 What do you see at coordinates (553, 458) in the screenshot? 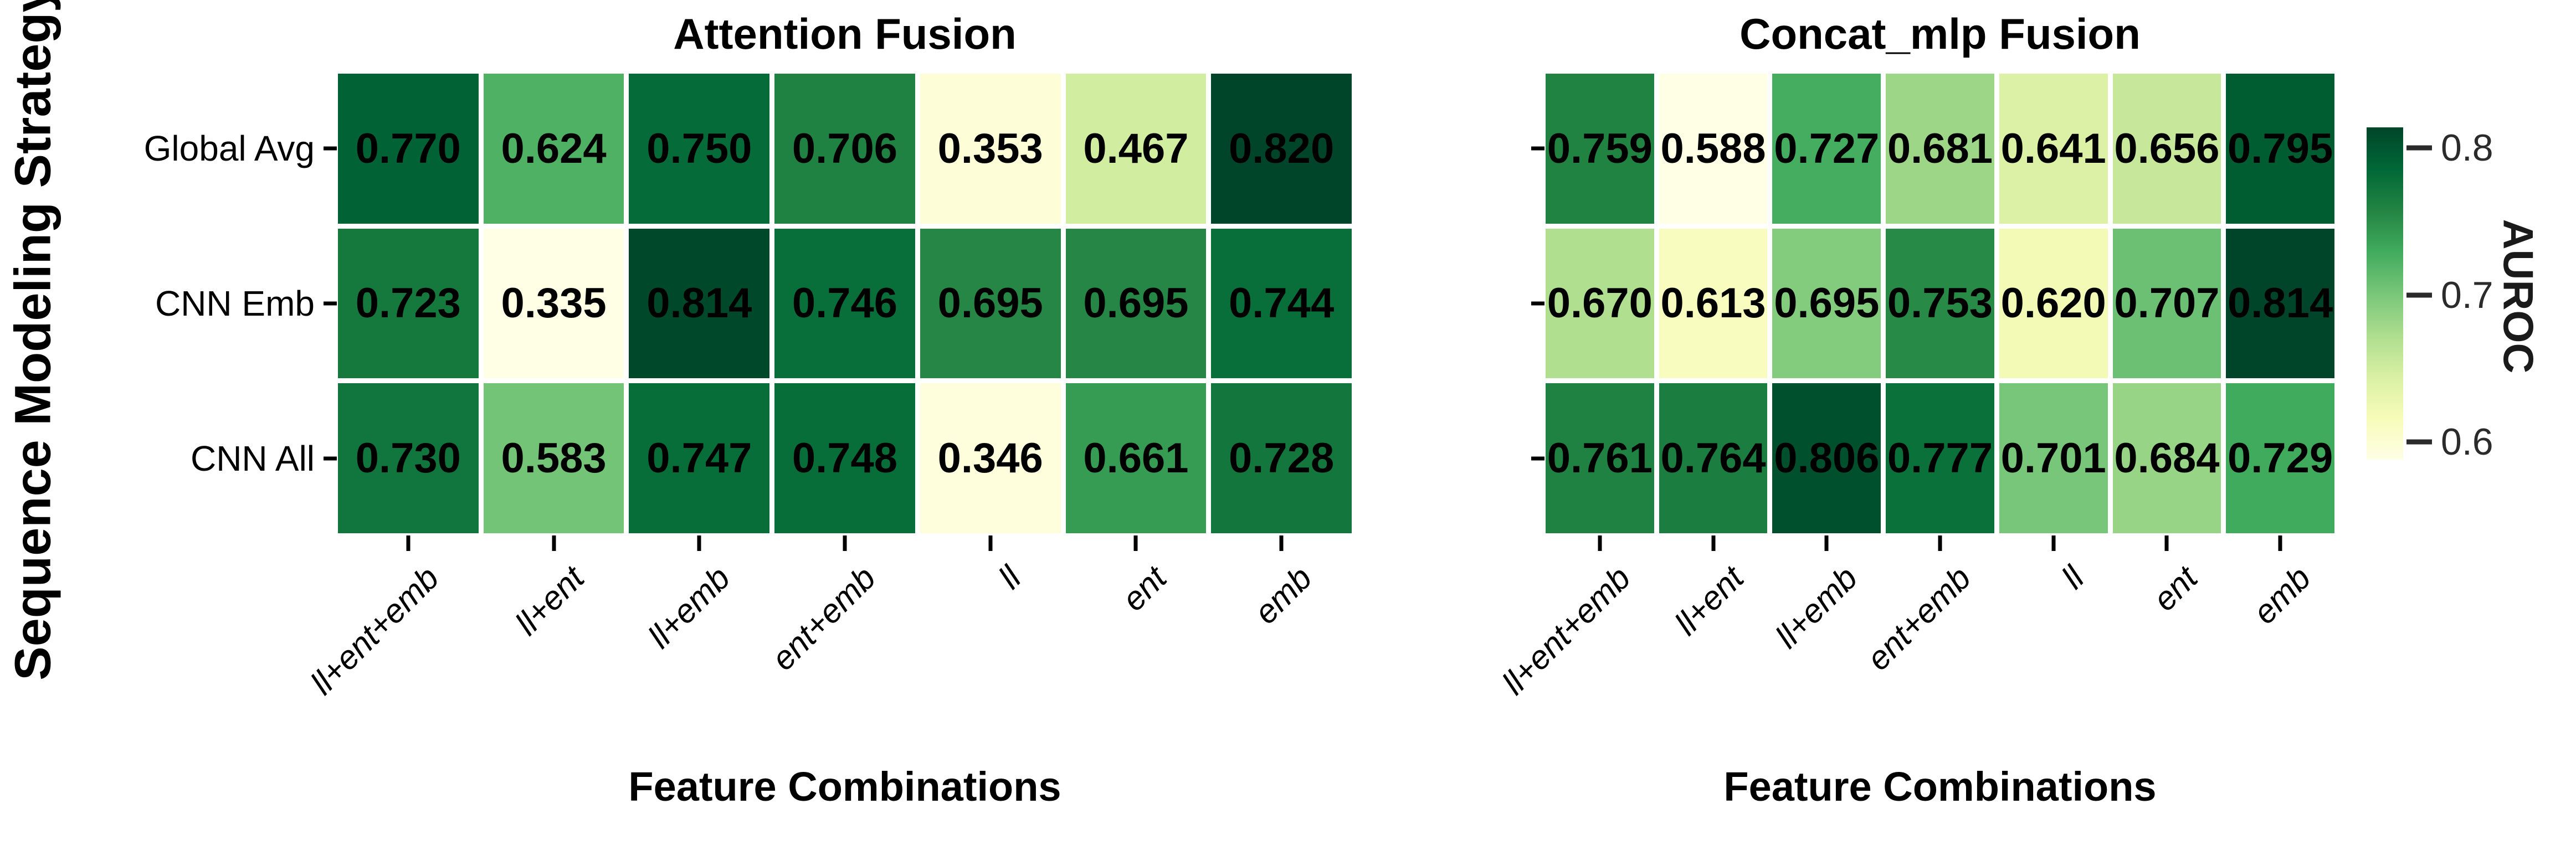
I see `heatmap-cell: 0.583` at bounding box center [553, 458].